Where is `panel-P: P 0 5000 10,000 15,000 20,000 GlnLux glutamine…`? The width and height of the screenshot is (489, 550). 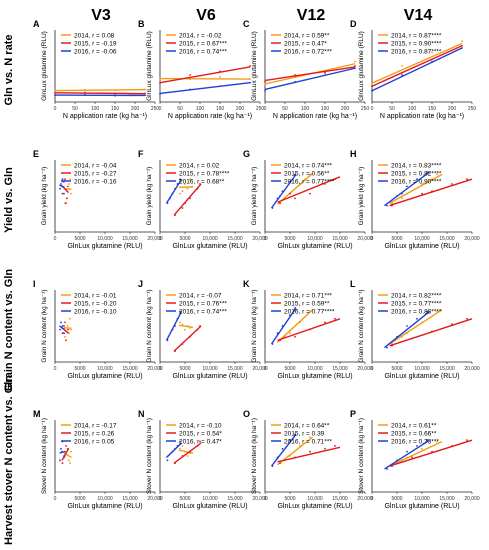 panel-P: P 0 5000 10,000 15,000 20,000 GlnLux glutamine… is located at coordinates (415, 459).